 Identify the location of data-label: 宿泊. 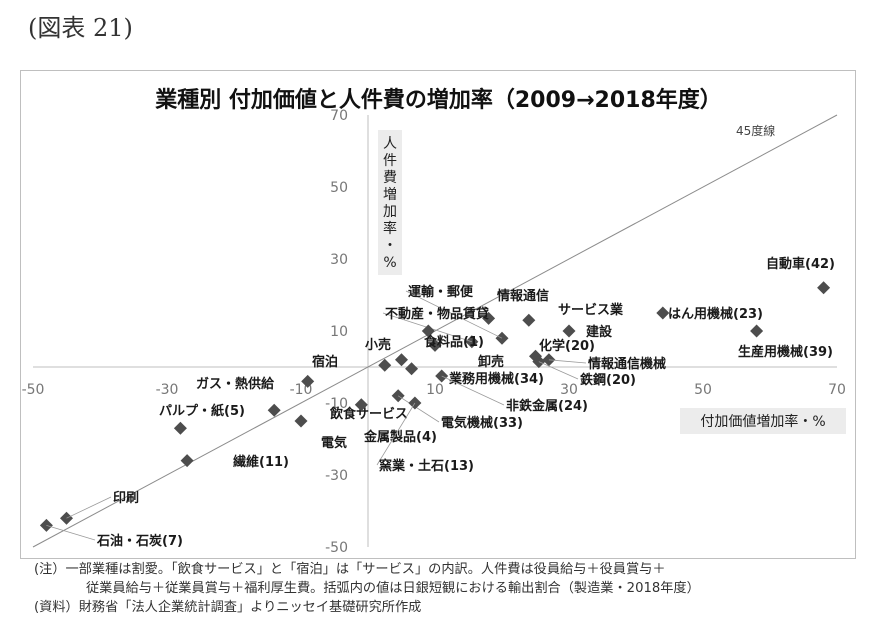
(325, 362).